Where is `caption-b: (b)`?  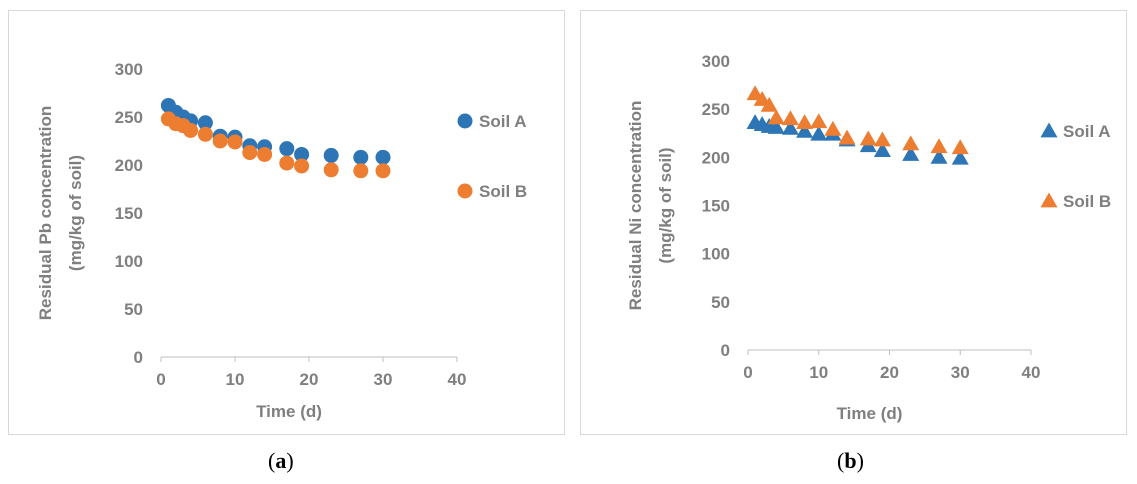 caption-b: (b) is located at coordinates (850, 460).